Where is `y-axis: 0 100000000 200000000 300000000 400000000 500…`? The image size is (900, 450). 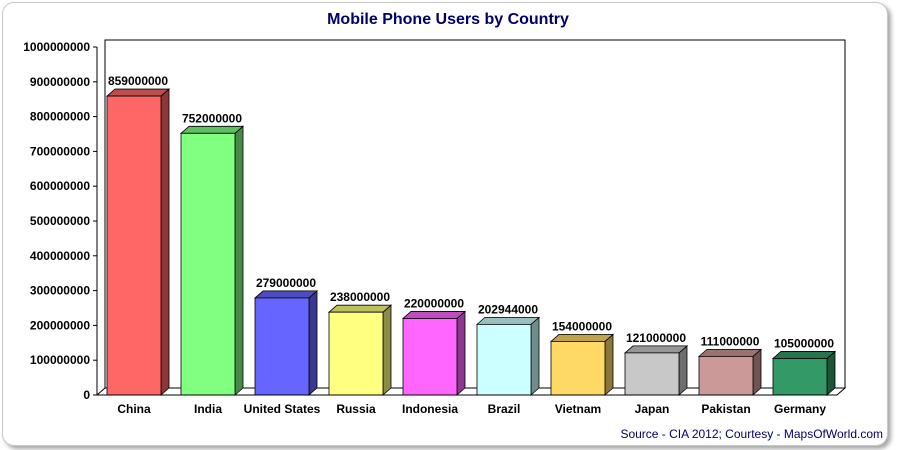
y-axis: 0 100000000 200000000 300000000 400000000 500… is located at coordinates (60, 221).